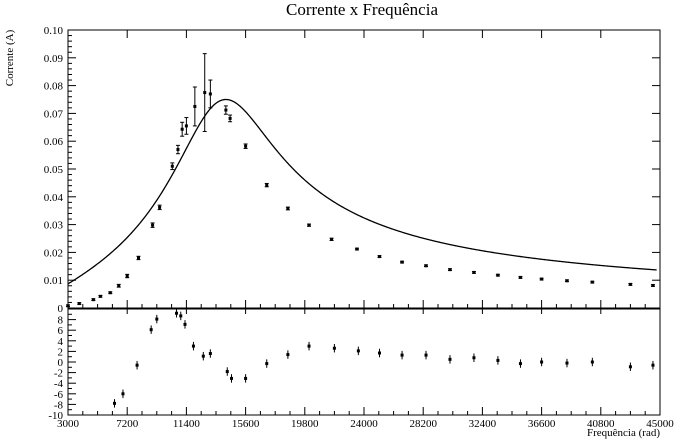  I want to click on residual-y-tick-label: 8, so click(61, 321).